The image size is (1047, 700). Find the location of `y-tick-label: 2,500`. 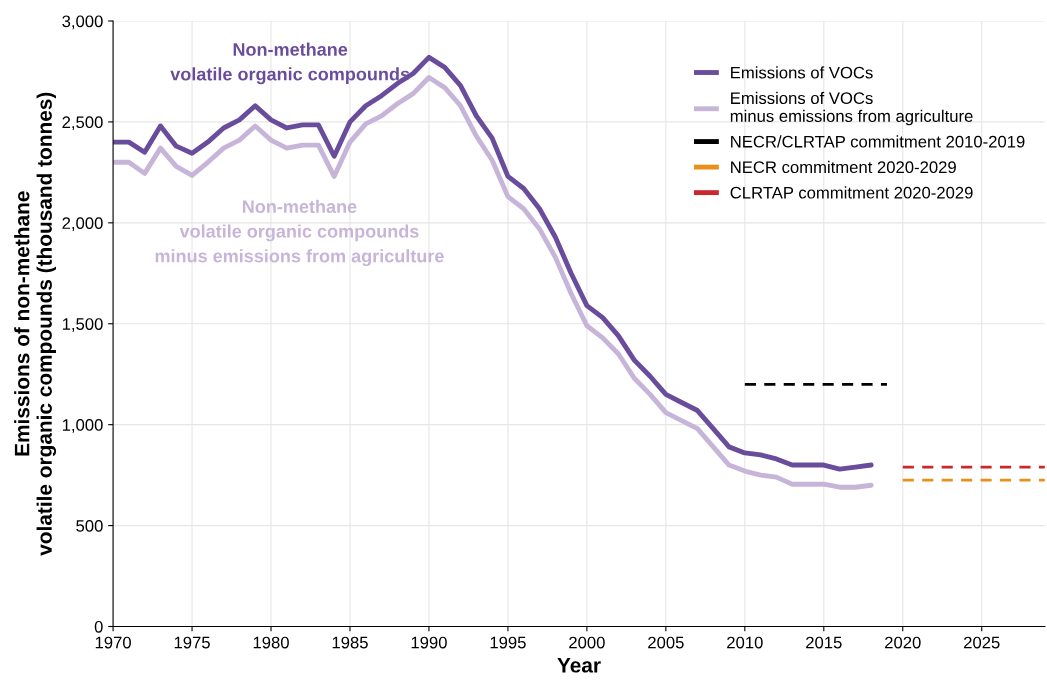

y-tick-label: 2,500 is located at coordinates (82, 123).